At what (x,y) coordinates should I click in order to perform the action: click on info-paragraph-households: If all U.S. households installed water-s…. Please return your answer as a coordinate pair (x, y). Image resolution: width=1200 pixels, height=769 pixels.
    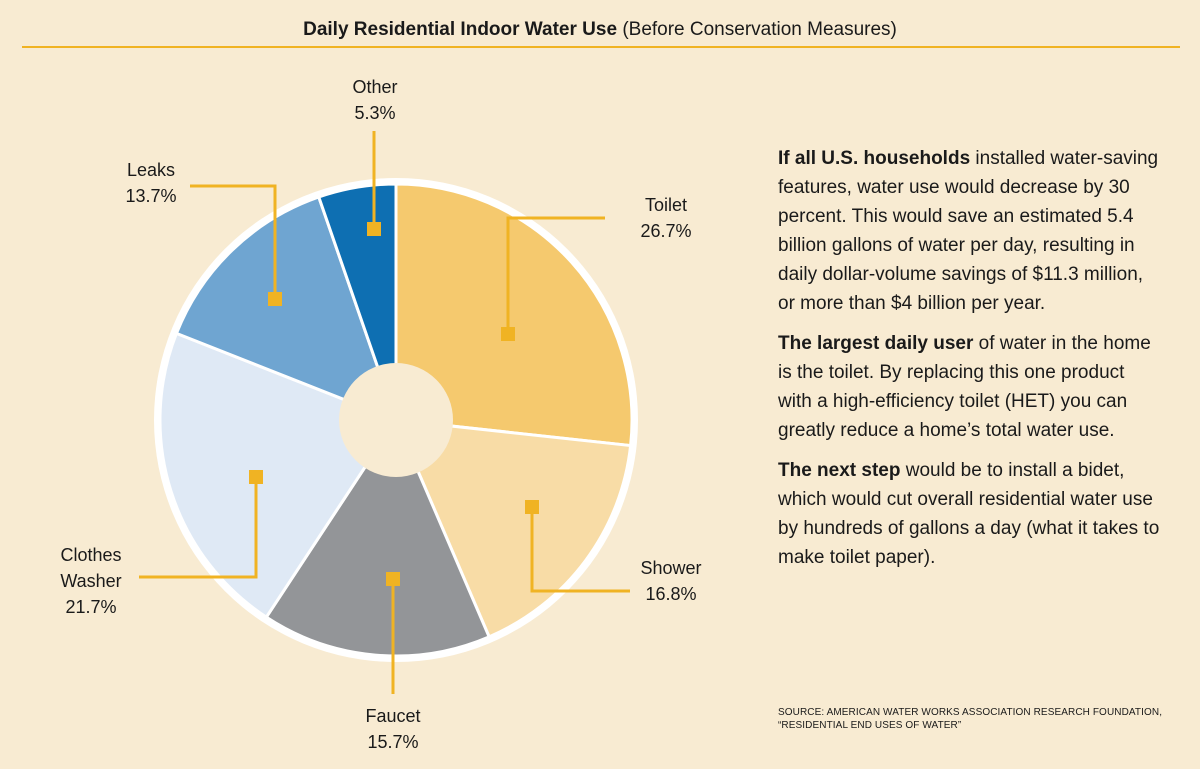
    Looking at the image, I should click on (970, 231).